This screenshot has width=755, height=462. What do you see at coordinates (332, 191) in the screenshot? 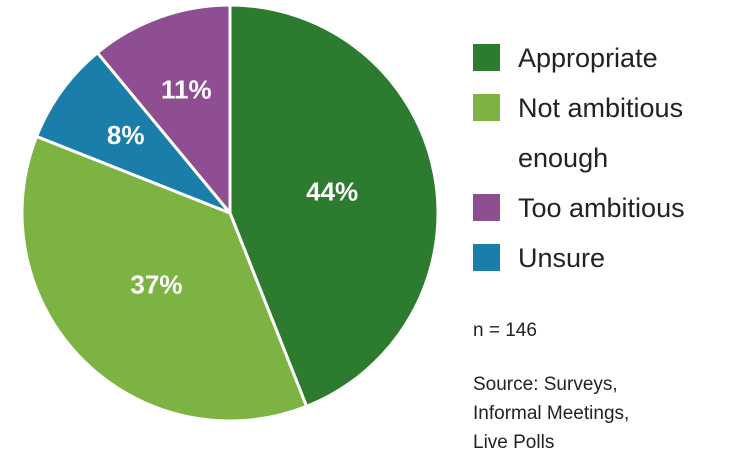
I see `data-label: 44%` at bounding box center [332, 191].